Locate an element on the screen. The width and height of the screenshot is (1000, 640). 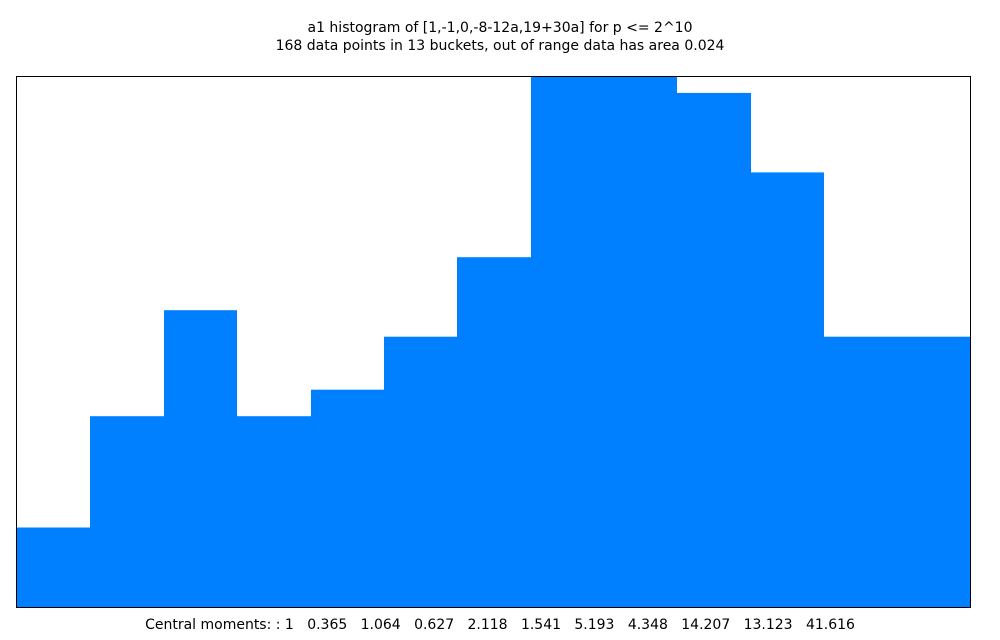
central-moments-label: Central moments: : 1 is located at coordinates (219, 625).